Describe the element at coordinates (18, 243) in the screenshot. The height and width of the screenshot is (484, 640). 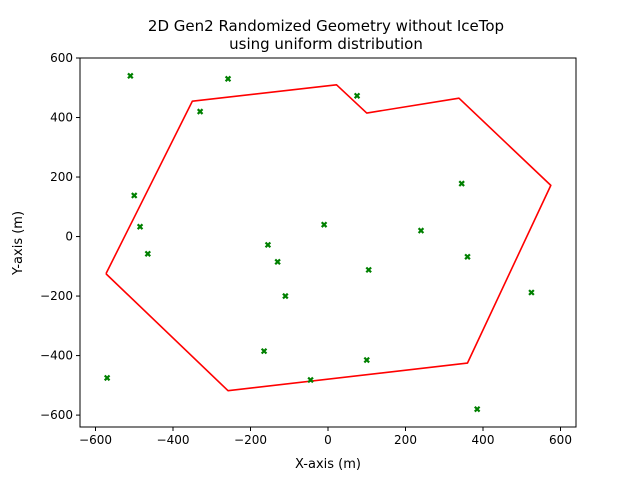
I see `y-axis-label: Y-axis (m)` at that location.